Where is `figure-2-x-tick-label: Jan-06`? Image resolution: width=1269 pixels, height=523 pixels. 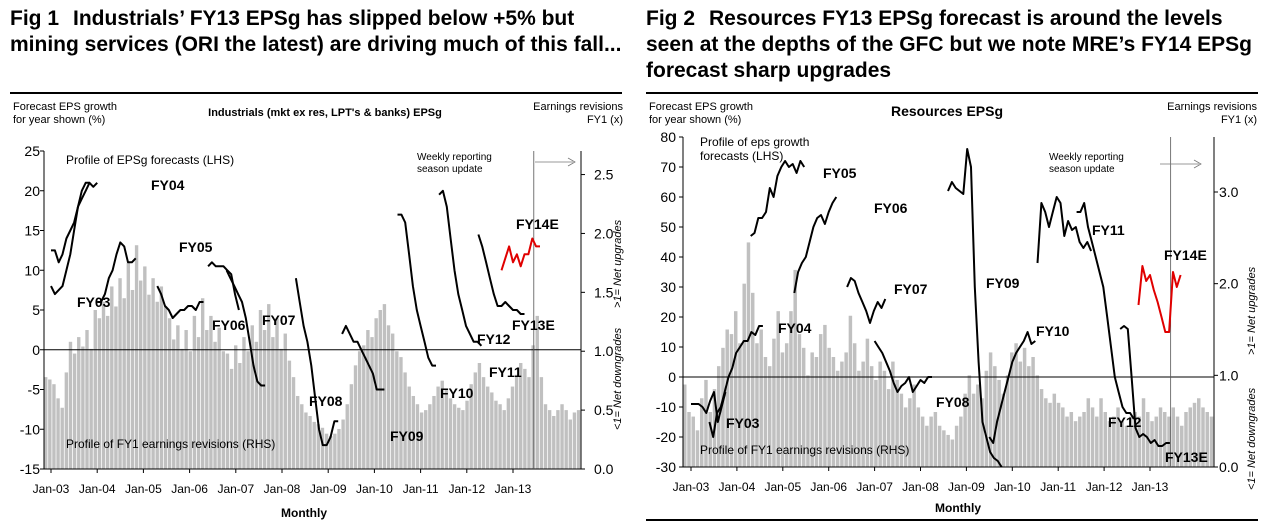
figure-2-x-tick-label: Jan-06 is located at coordinates (828, 487).